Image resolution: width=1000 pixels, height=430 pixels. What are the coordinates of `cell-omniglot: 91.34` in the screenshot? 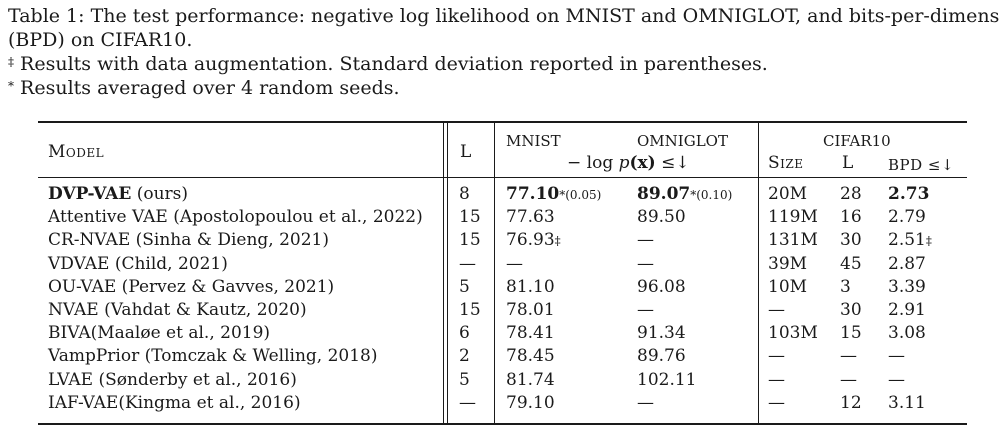 It's located at (661, 333).